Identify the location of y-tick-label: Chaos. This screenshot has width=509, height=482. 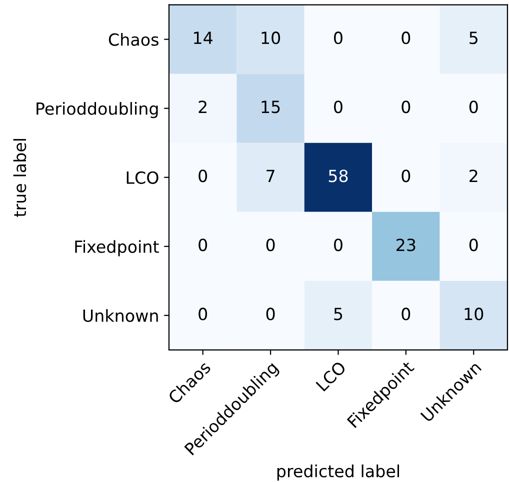
(133, 39).